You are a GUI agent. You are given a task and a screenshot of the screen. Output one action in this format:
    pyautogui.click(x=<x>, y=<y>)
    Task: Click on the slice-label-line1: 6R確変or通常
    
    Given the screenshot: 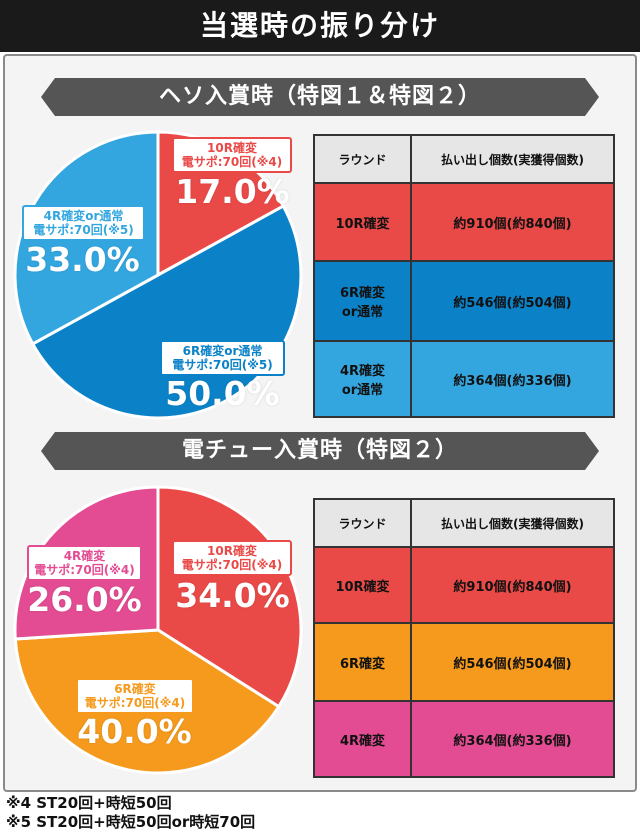 What is the action you would take?
    pyautogui.click(x=222, y=351)
    